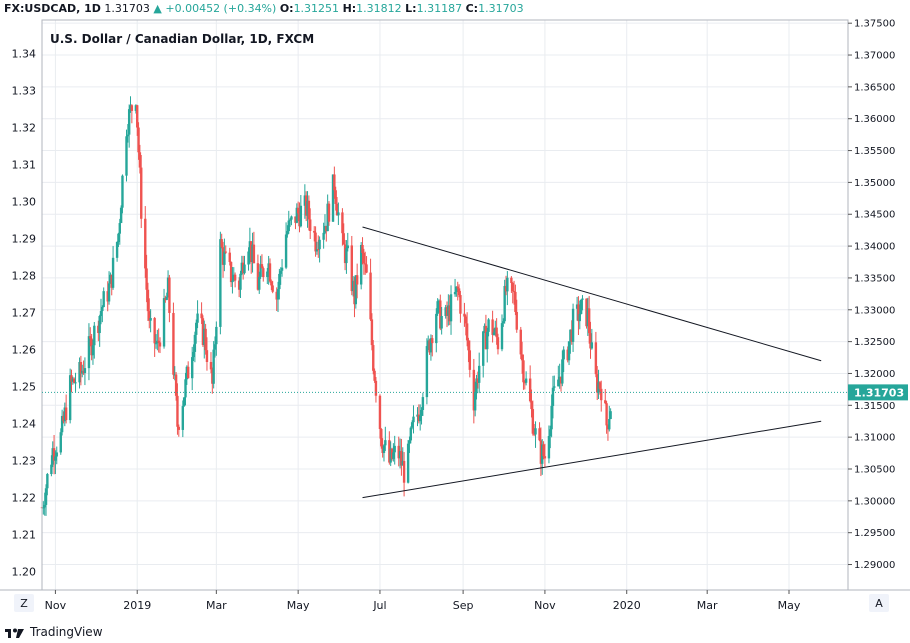 The width and height of the screenshot is (910, 643). Describe the element at coordinates (24, 603) in the screenshot. I see `zoom-button: Z` at that location.